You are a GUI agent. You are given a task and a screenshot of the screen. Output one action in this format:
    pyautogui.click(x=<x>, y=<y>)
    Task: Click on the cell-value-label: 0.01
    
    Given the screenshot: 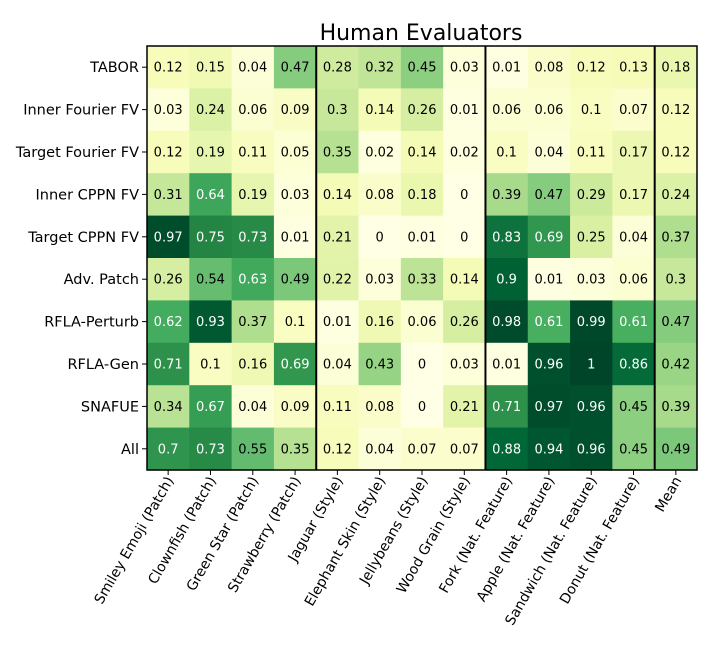 What is the action you would take?
    pyautogui.click(x=337, y=322)
    